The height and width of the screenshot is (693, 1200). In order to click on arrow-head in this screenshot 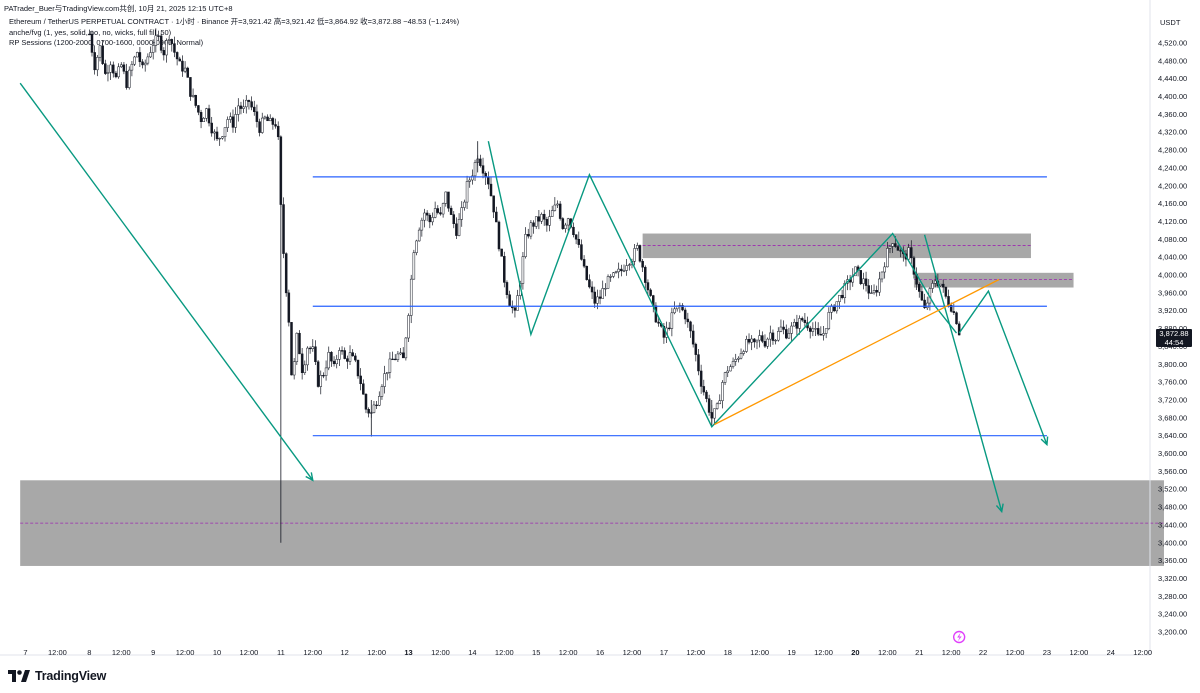, I will do `click(309, 477)`.